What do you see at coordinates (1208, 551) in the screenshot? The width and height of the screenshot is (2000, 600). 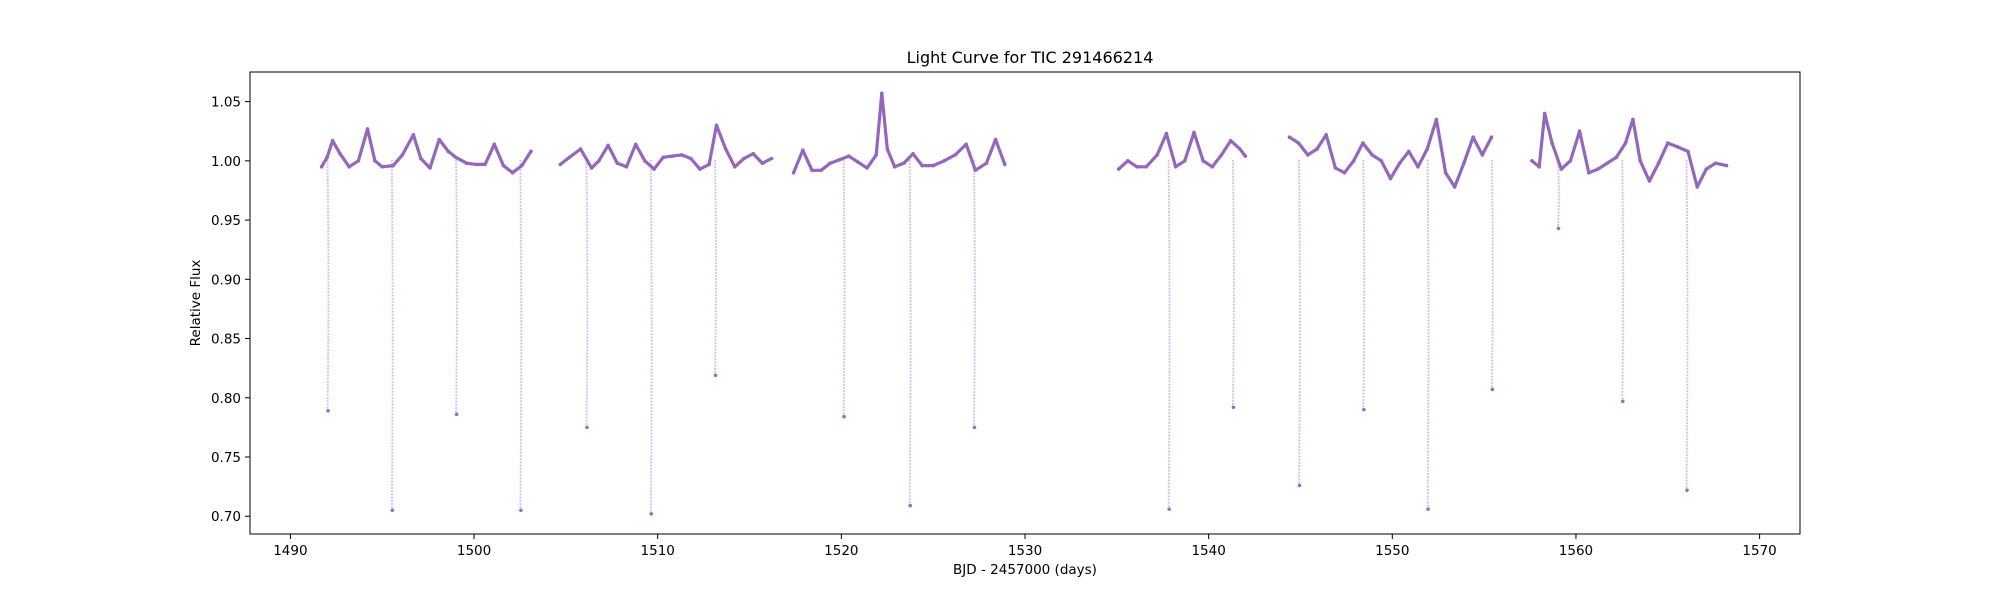 I see `x-tick-label: 1540` at bounding box center [1208, 551].